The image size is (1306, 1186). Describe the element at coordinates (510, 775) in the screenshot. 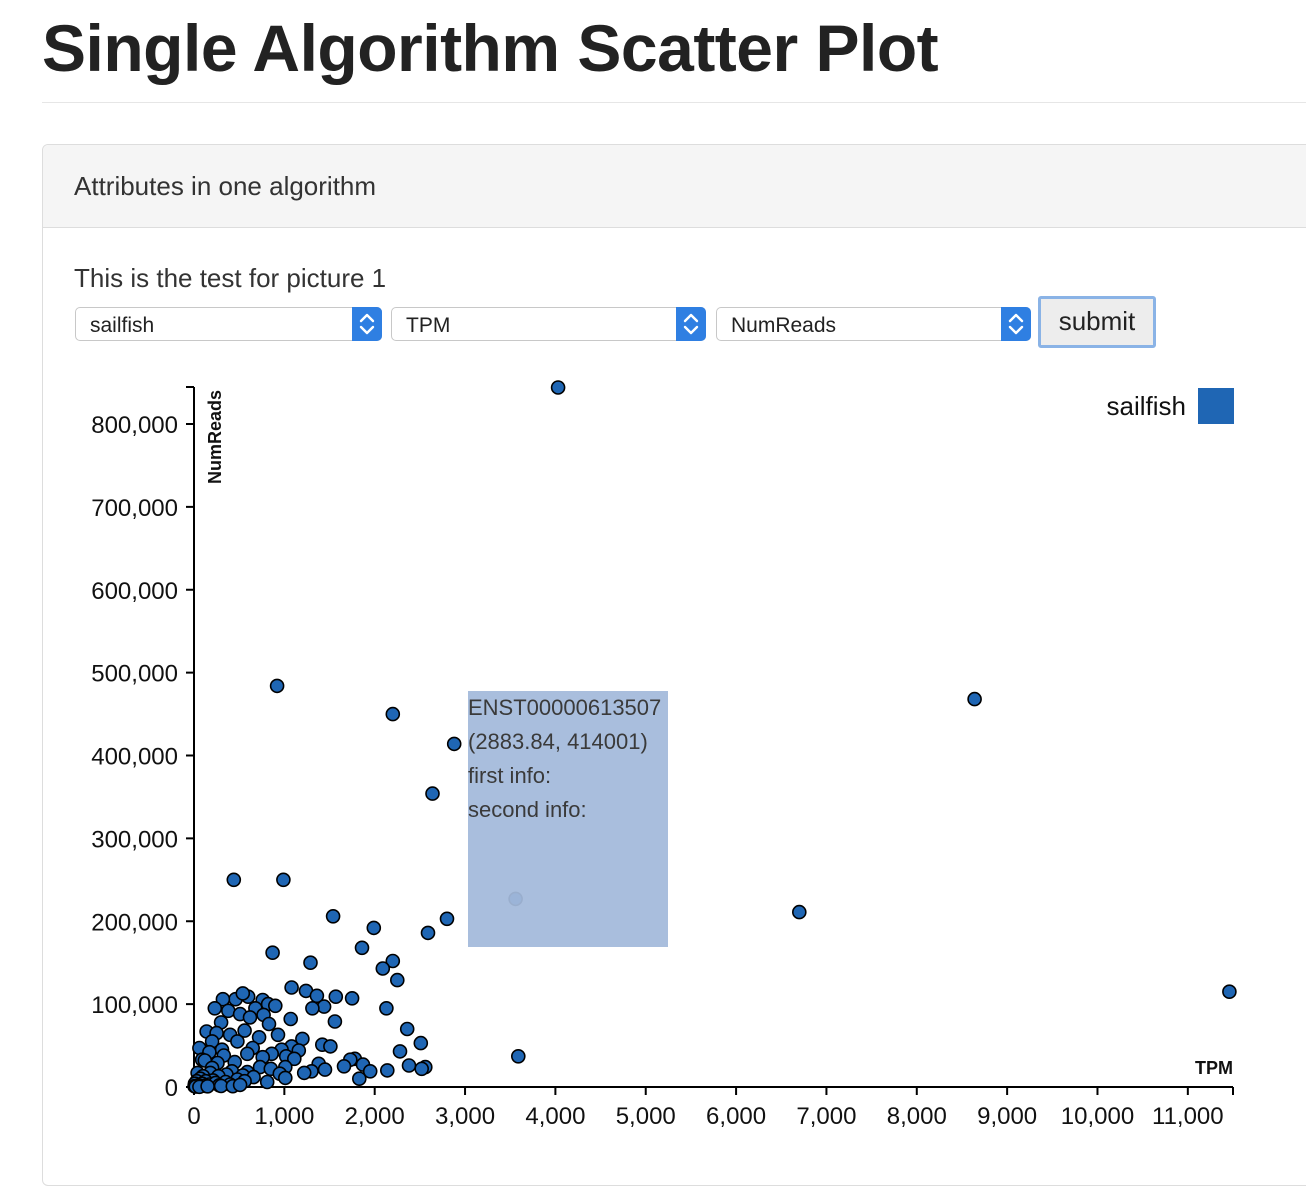

I see `tooltip-first-info: first info:` at that location.